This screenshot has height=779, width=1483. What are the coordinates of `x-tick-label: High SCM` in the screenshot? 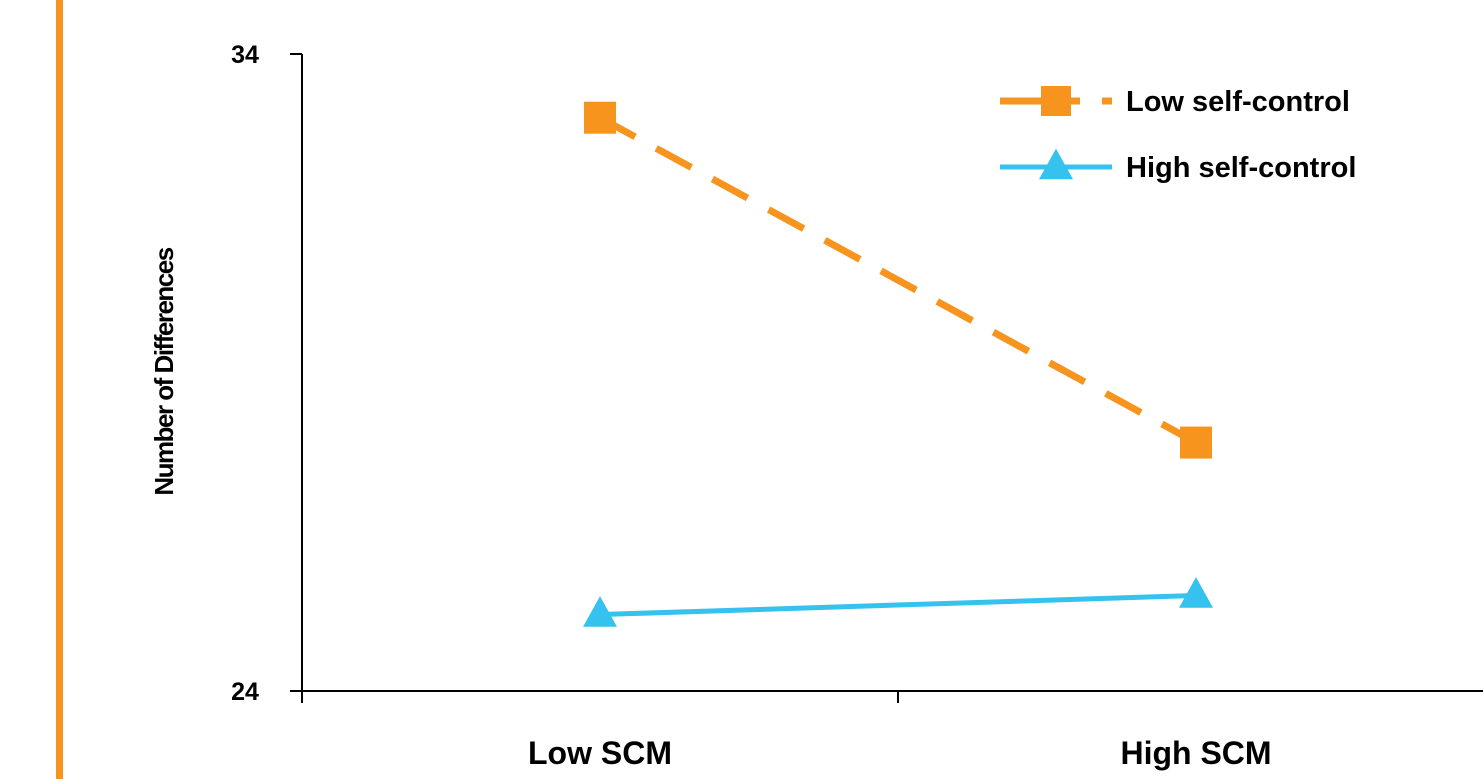 It's located at (1195, 753).